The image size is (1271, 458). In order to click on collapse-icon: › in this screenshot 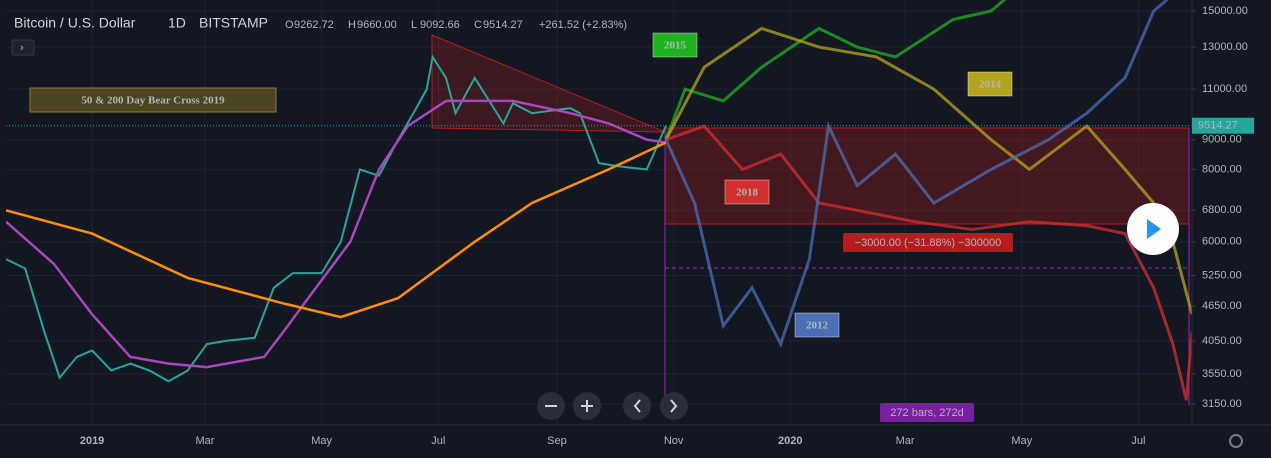, I will do `click(22, 48)`.